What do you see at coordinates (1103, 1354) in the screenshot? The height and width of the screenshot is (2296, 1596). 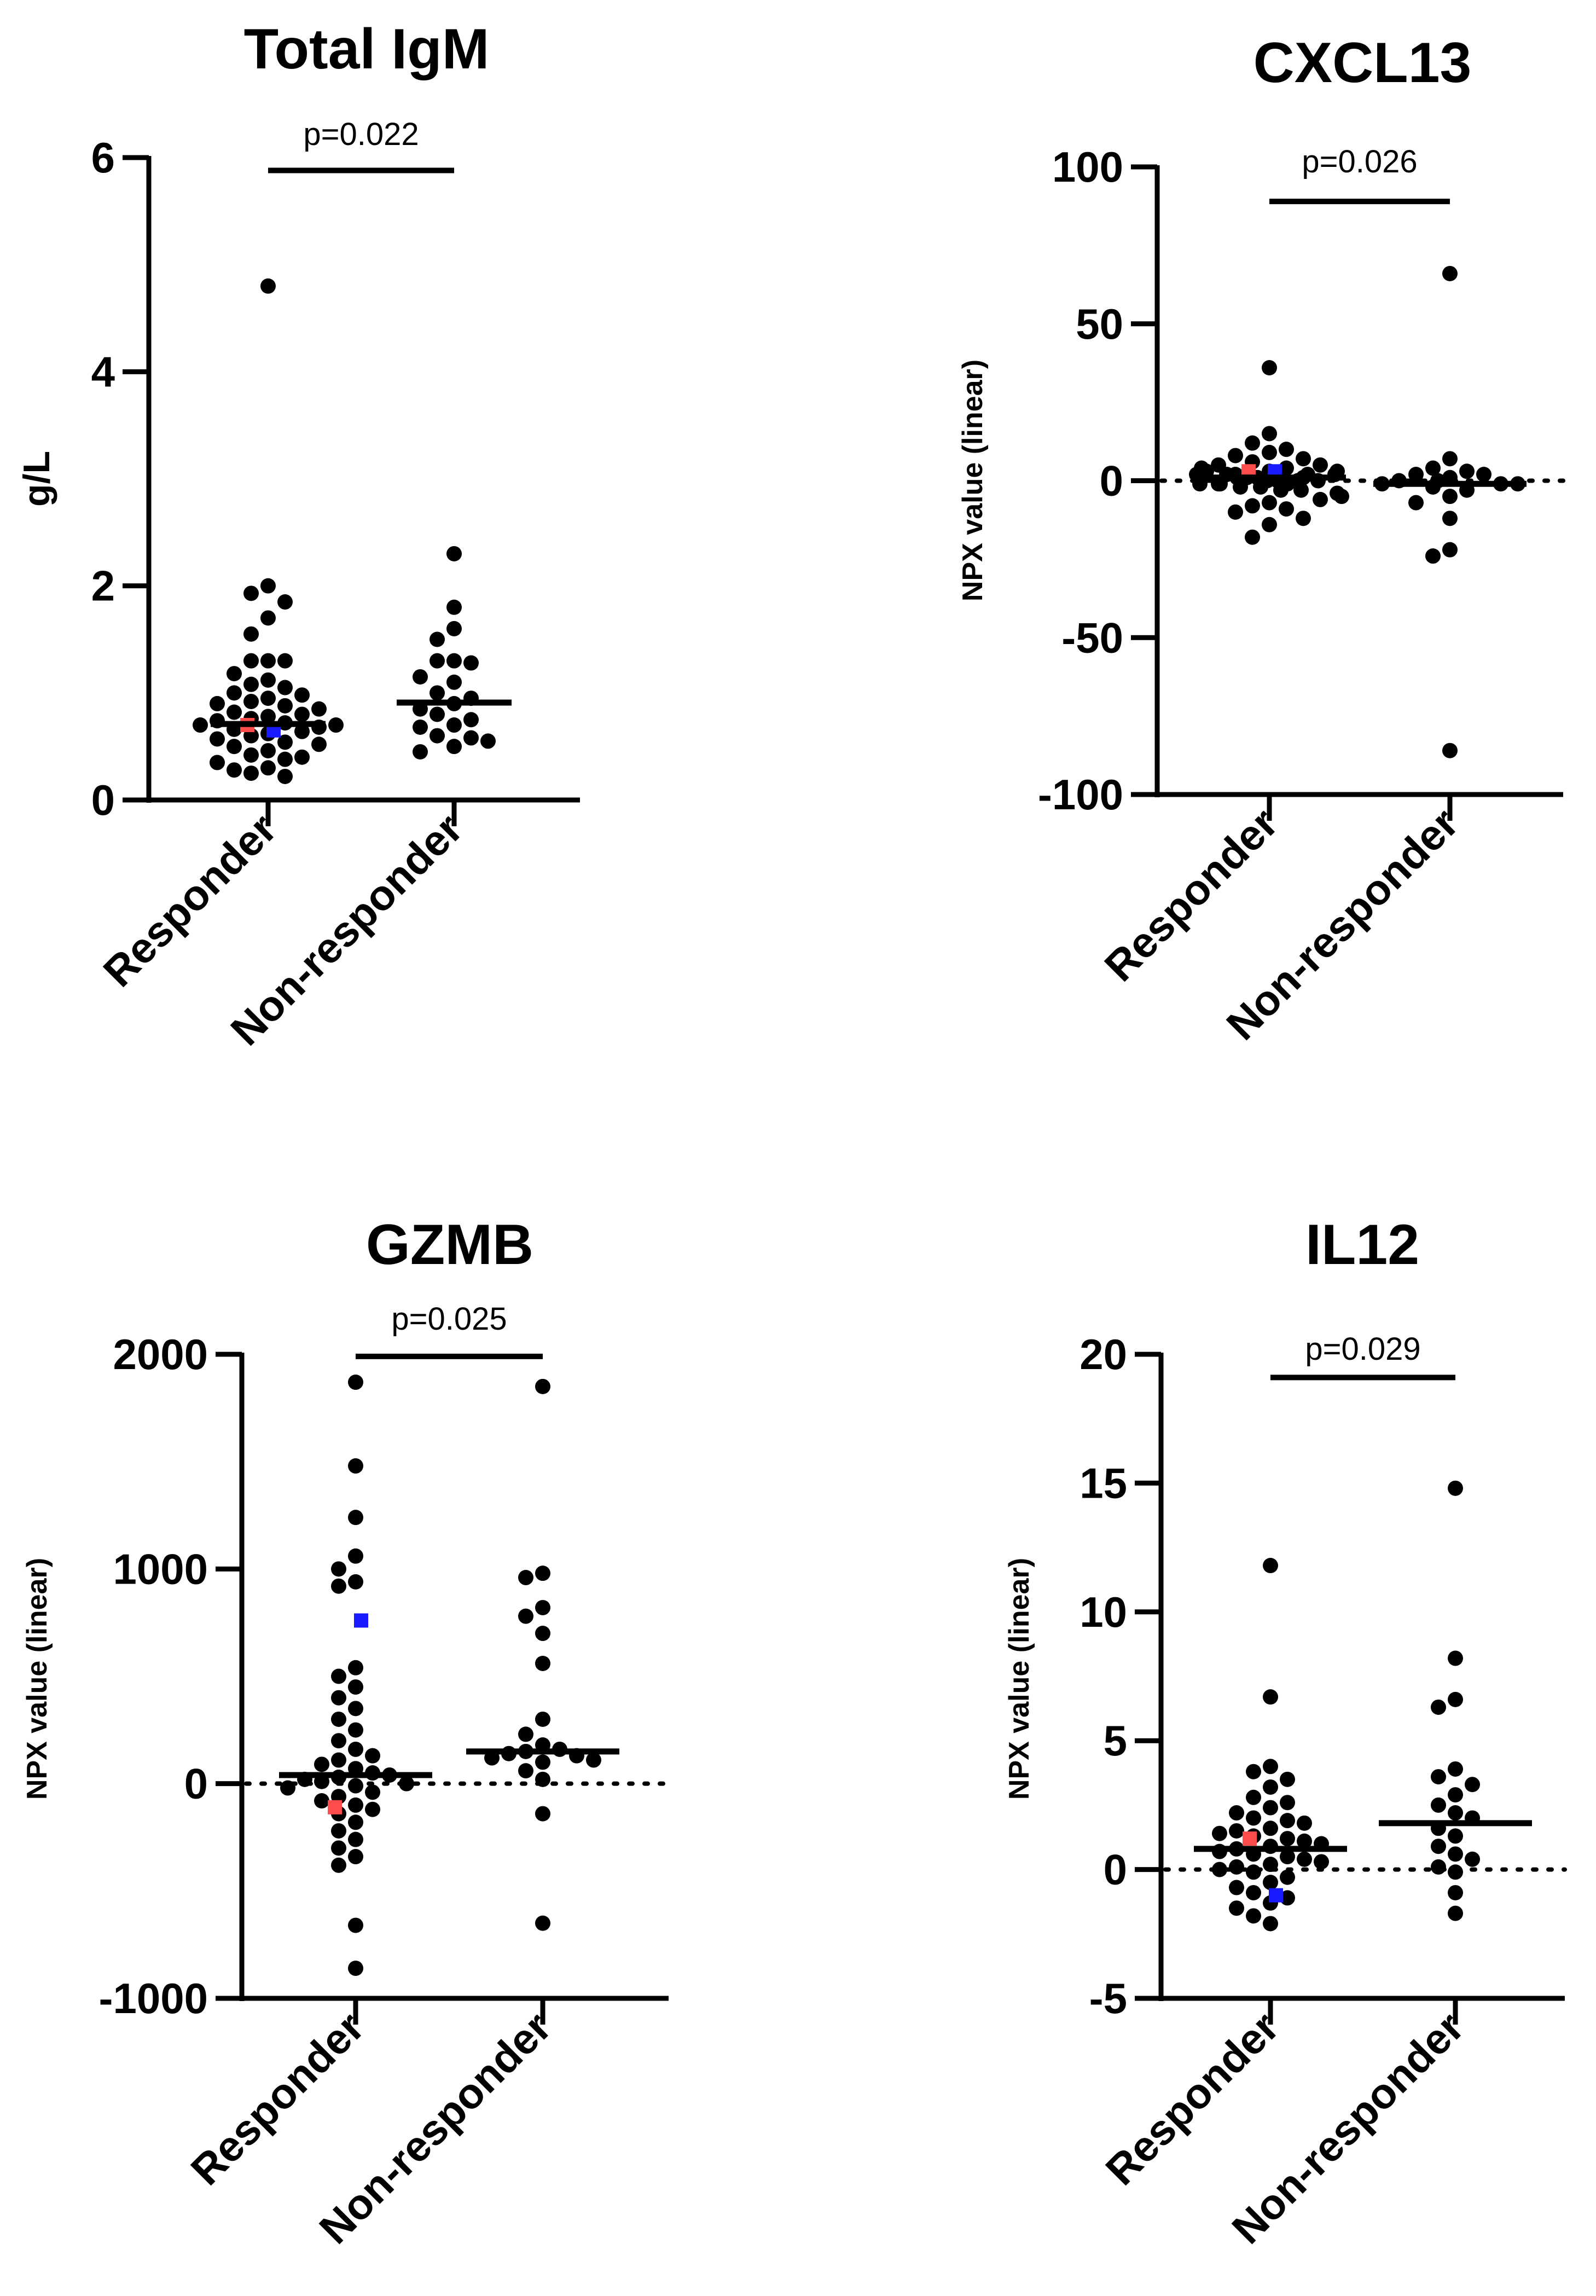 I see `y-tick-label: 20` at bounding box center [1103, 1354].